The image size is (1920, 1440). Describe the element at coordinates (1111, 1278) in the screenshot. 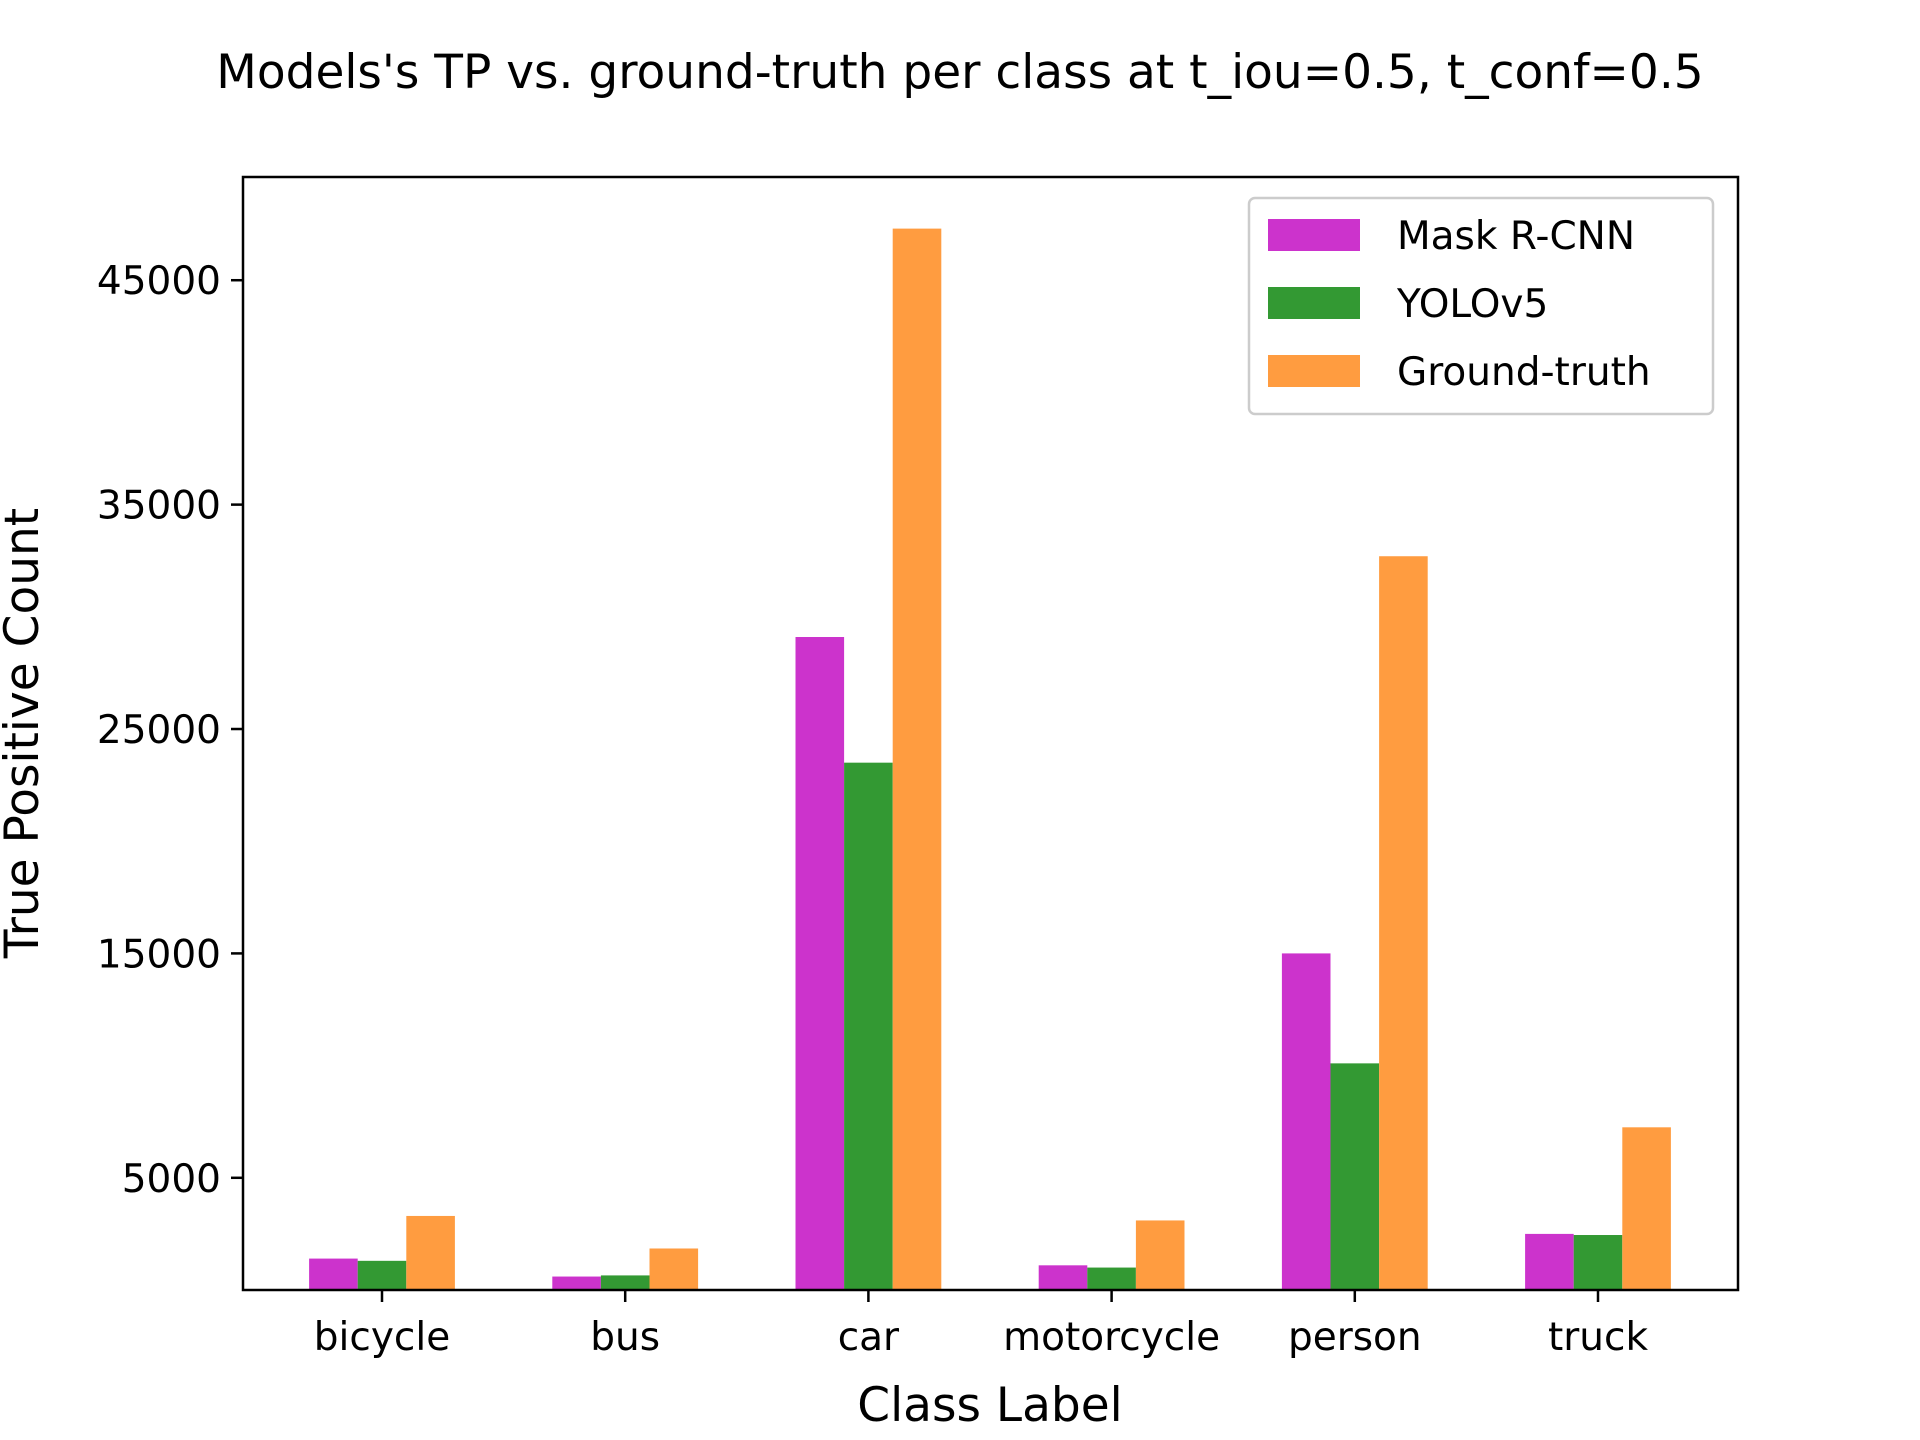

I see `bar-yolov5-motorcycle` at that location.